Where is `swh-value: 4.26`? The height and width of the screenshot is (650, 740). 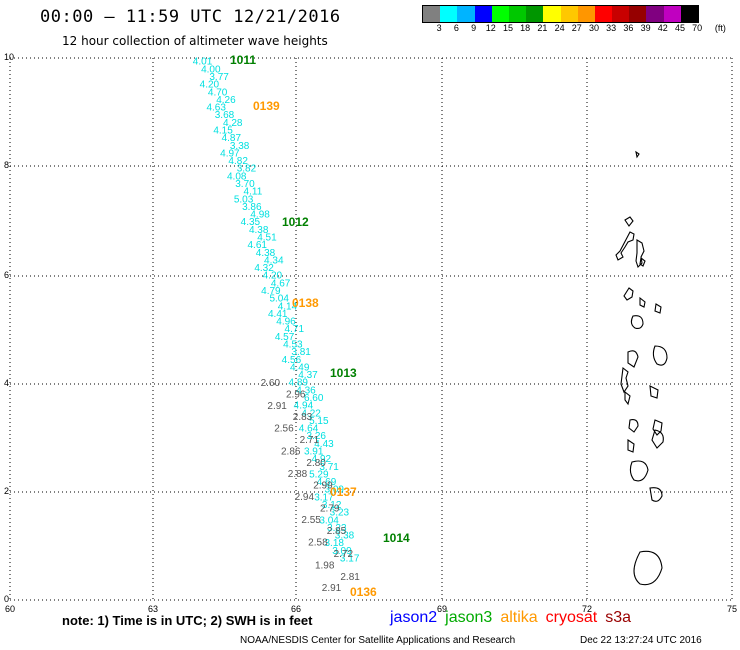 swh-value: 4.26 is located at coordinates (226, 100).